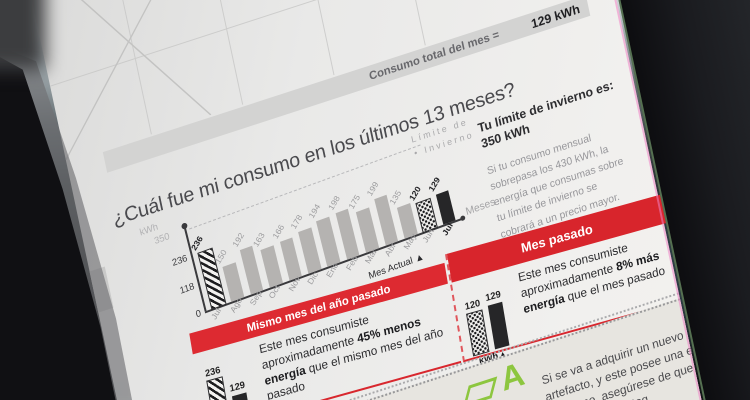 This screenshot has height=400, width=750. I want to click on last-month-mini-chart: 120129kWh▲, so click(490, 320).